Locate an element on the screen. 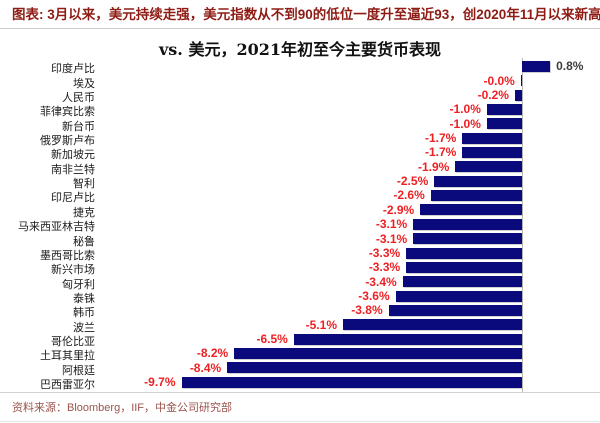  value-label: -2.9% is located at coordinates (398, 209).